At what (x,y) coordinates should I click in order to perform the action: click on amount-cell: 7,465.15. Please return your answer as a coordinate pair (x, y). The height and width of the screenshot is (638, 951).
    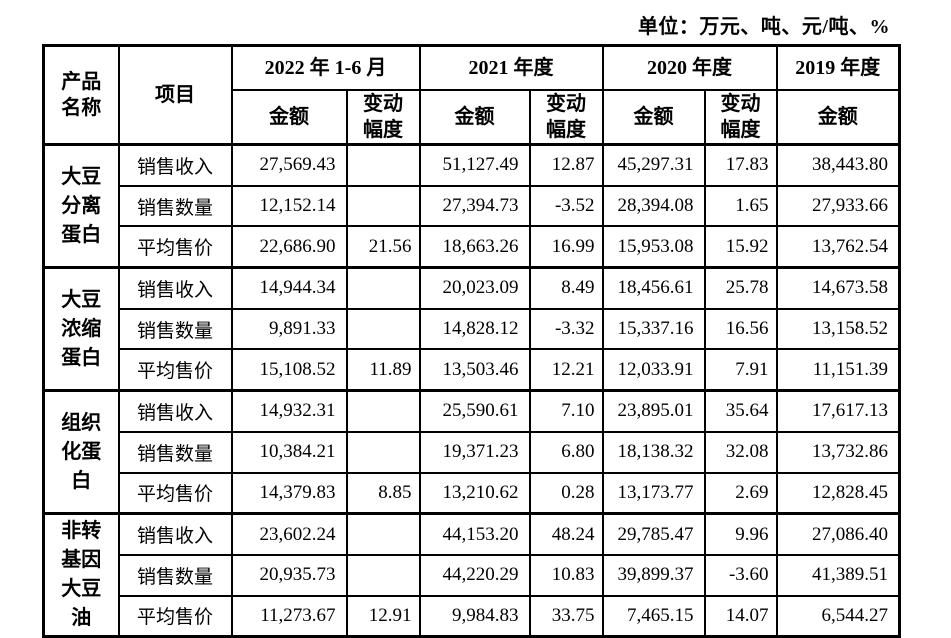
    Looking at the image, I should click on (653, 616).